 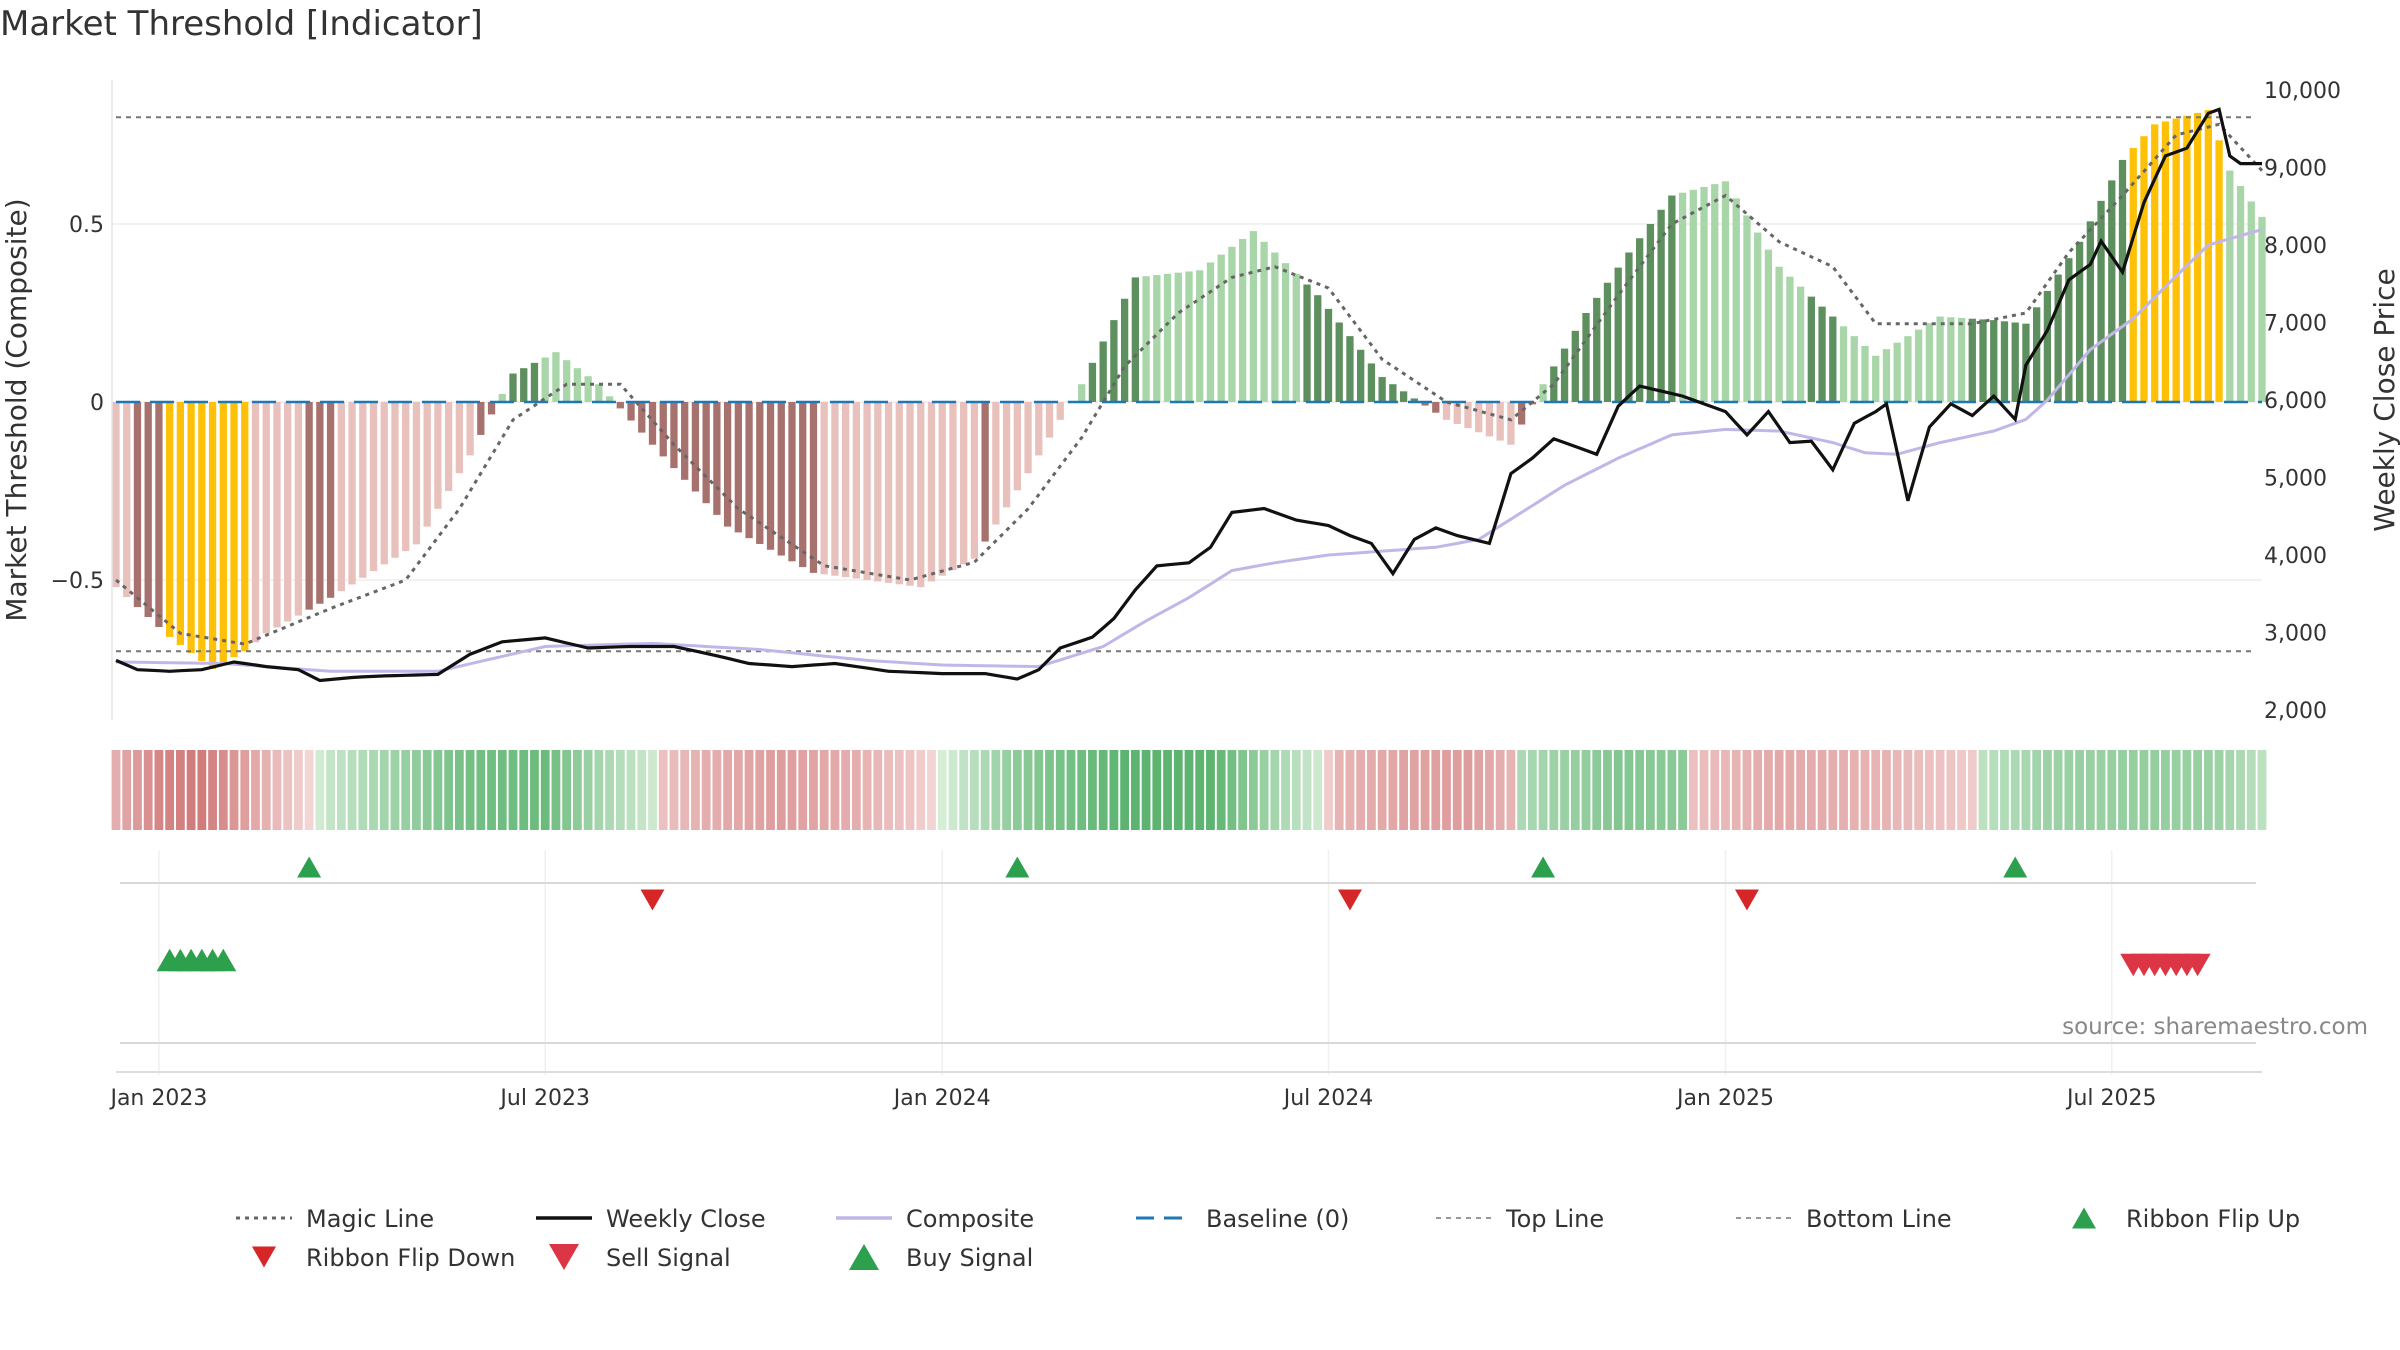 What do you see at coordinates (941, 1257) in the screenshot?
I see `legend-item: Buy Signal` at bounding box center [941, 1257].